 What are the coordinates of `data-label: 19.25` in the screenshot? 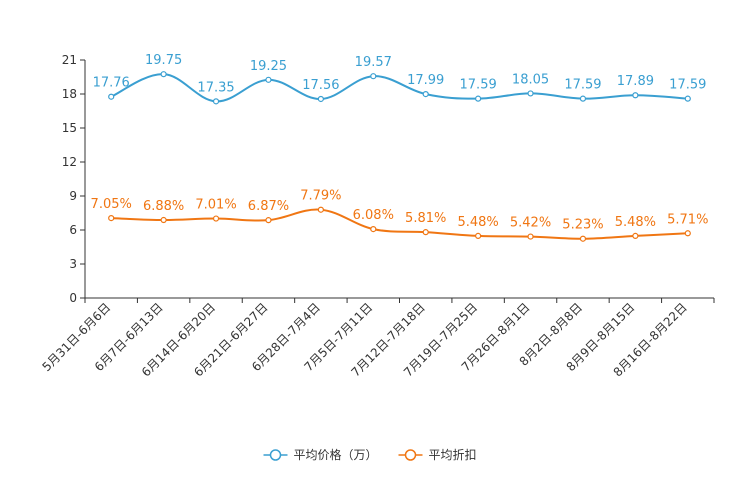 It's located at (268, 66).